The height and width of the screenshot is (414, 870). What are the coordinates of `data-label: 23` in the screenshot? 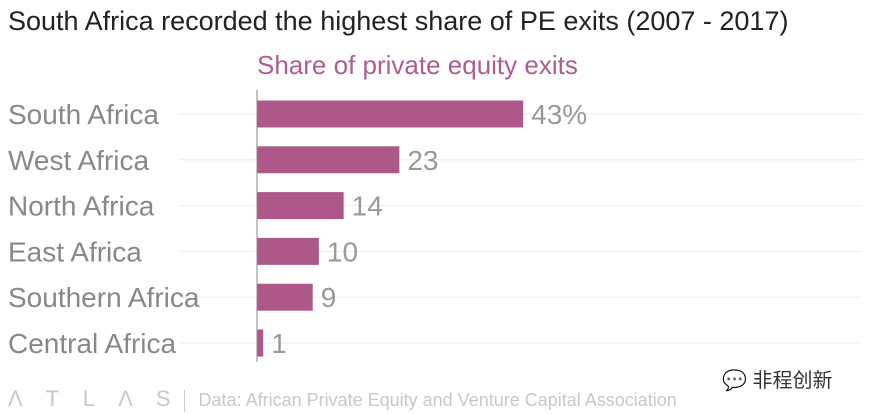 It's located at (422, 160).